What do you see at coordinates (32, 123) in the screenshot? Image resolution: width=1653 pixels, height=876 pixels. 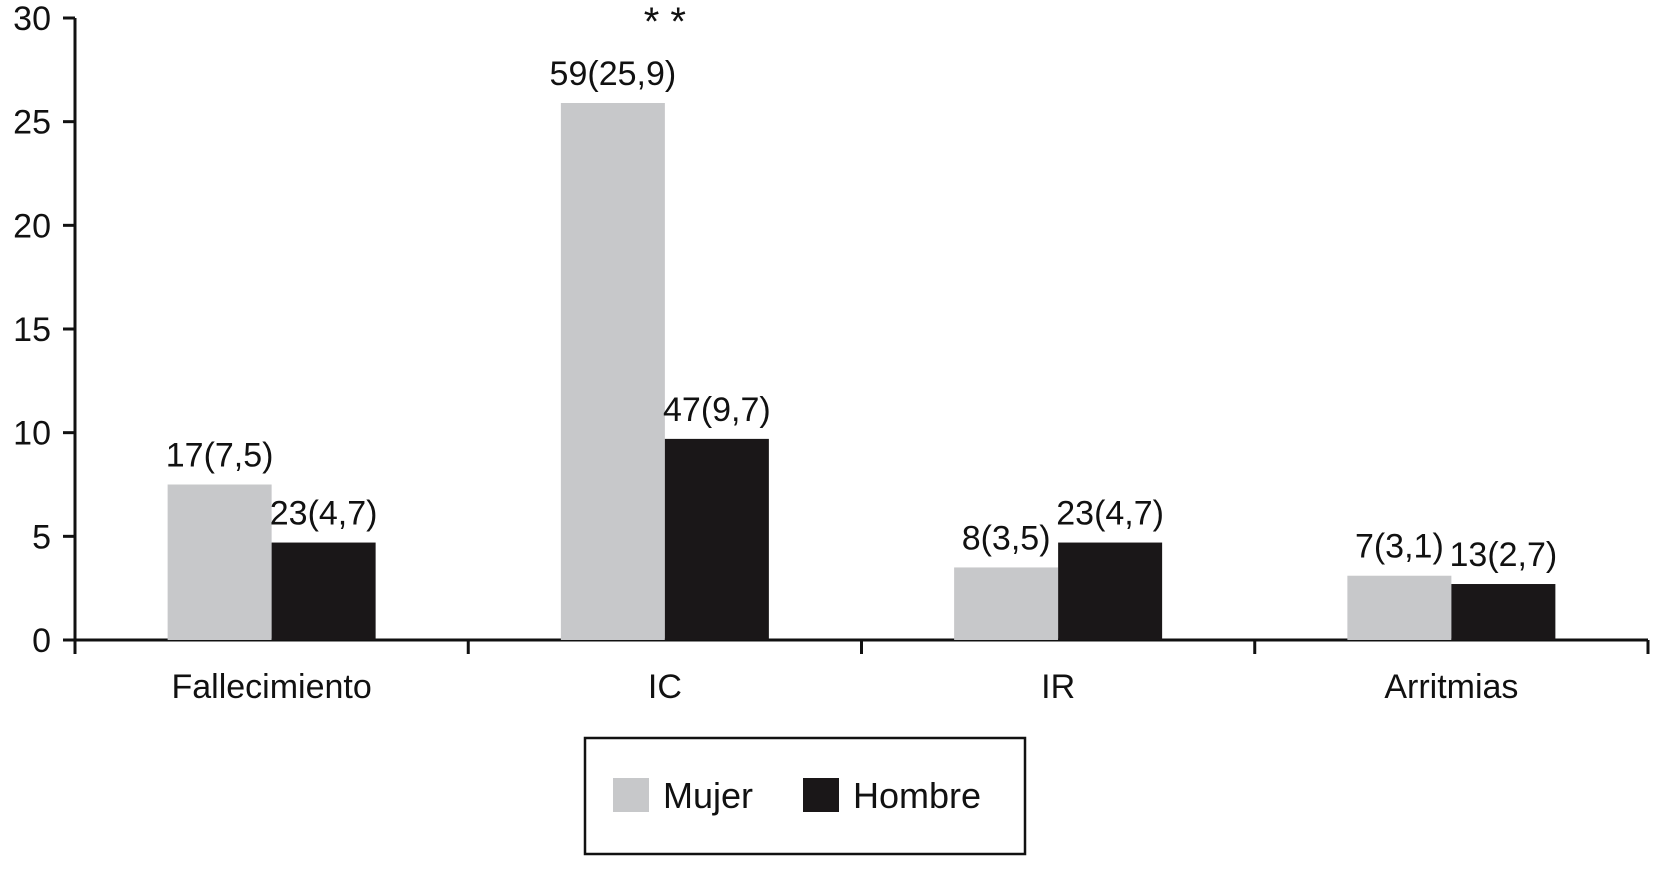 I see `y-tick-label-25: 25` at bounding box center [32, 123].